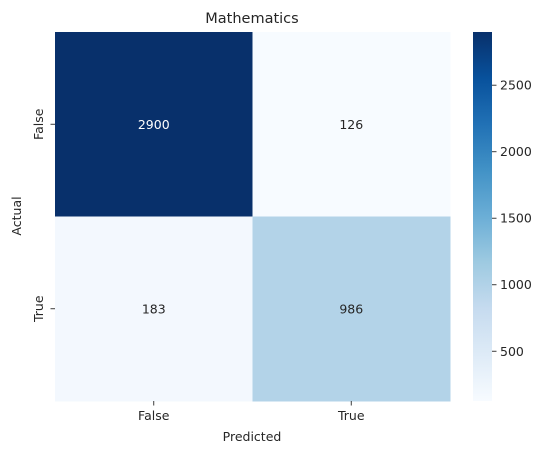 The width and height of the screenshot is (548, 455). I want to click on y-axis-label: Actual, so click(16, 215).